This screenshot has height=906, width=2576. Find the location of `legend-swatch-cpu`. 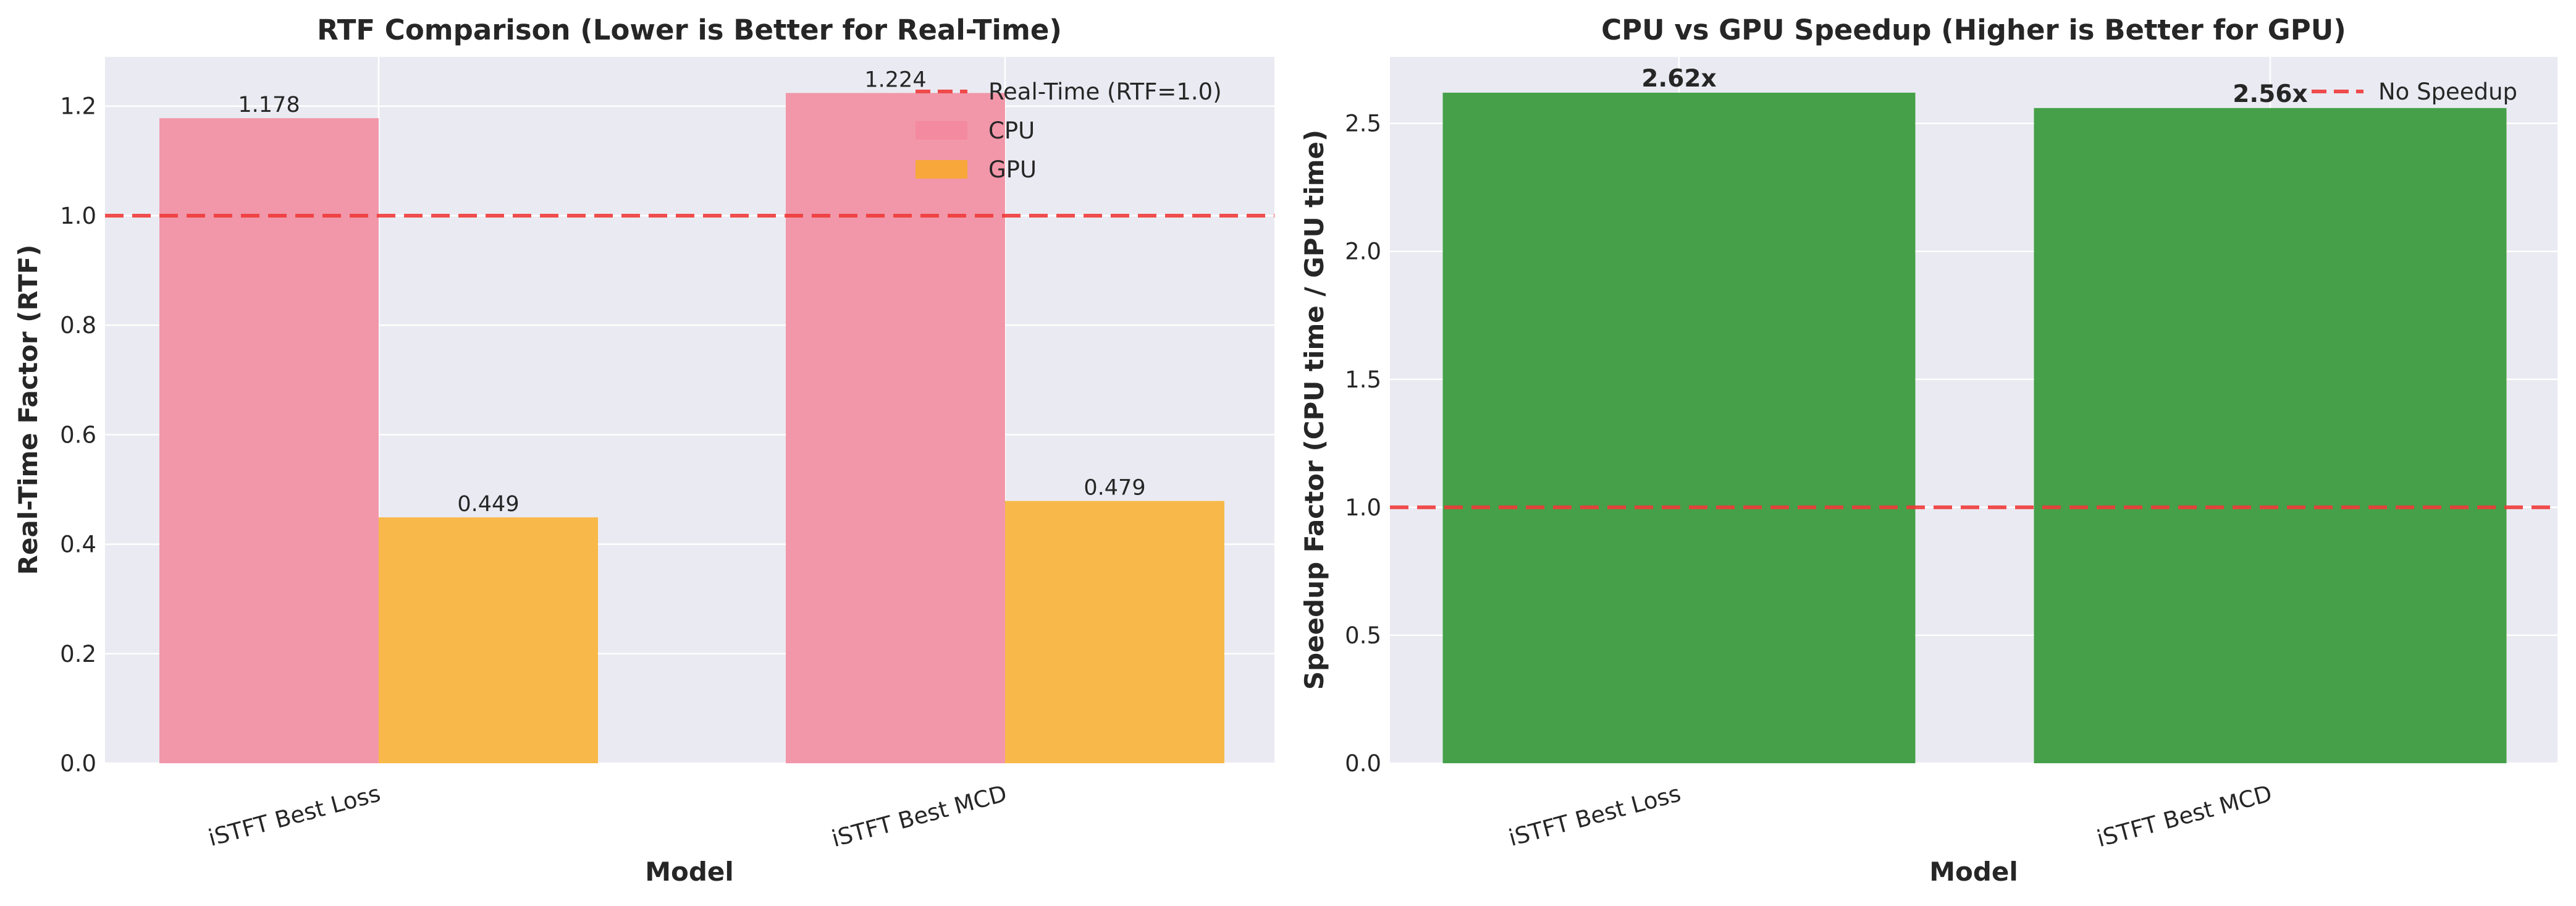

legend-swatch-cpu is located at coordinates (941, 130).